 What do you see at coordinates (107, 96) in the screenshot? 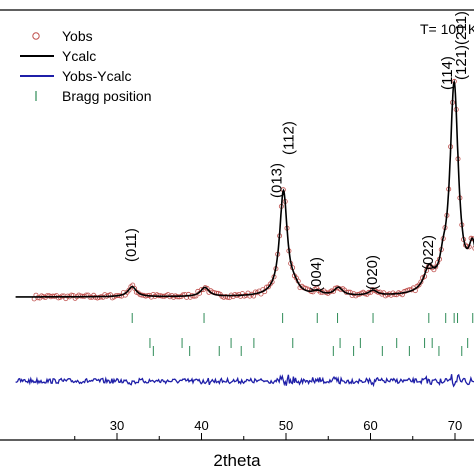
I see `legend-label: Bragg position` at bounding box center [107, 96].